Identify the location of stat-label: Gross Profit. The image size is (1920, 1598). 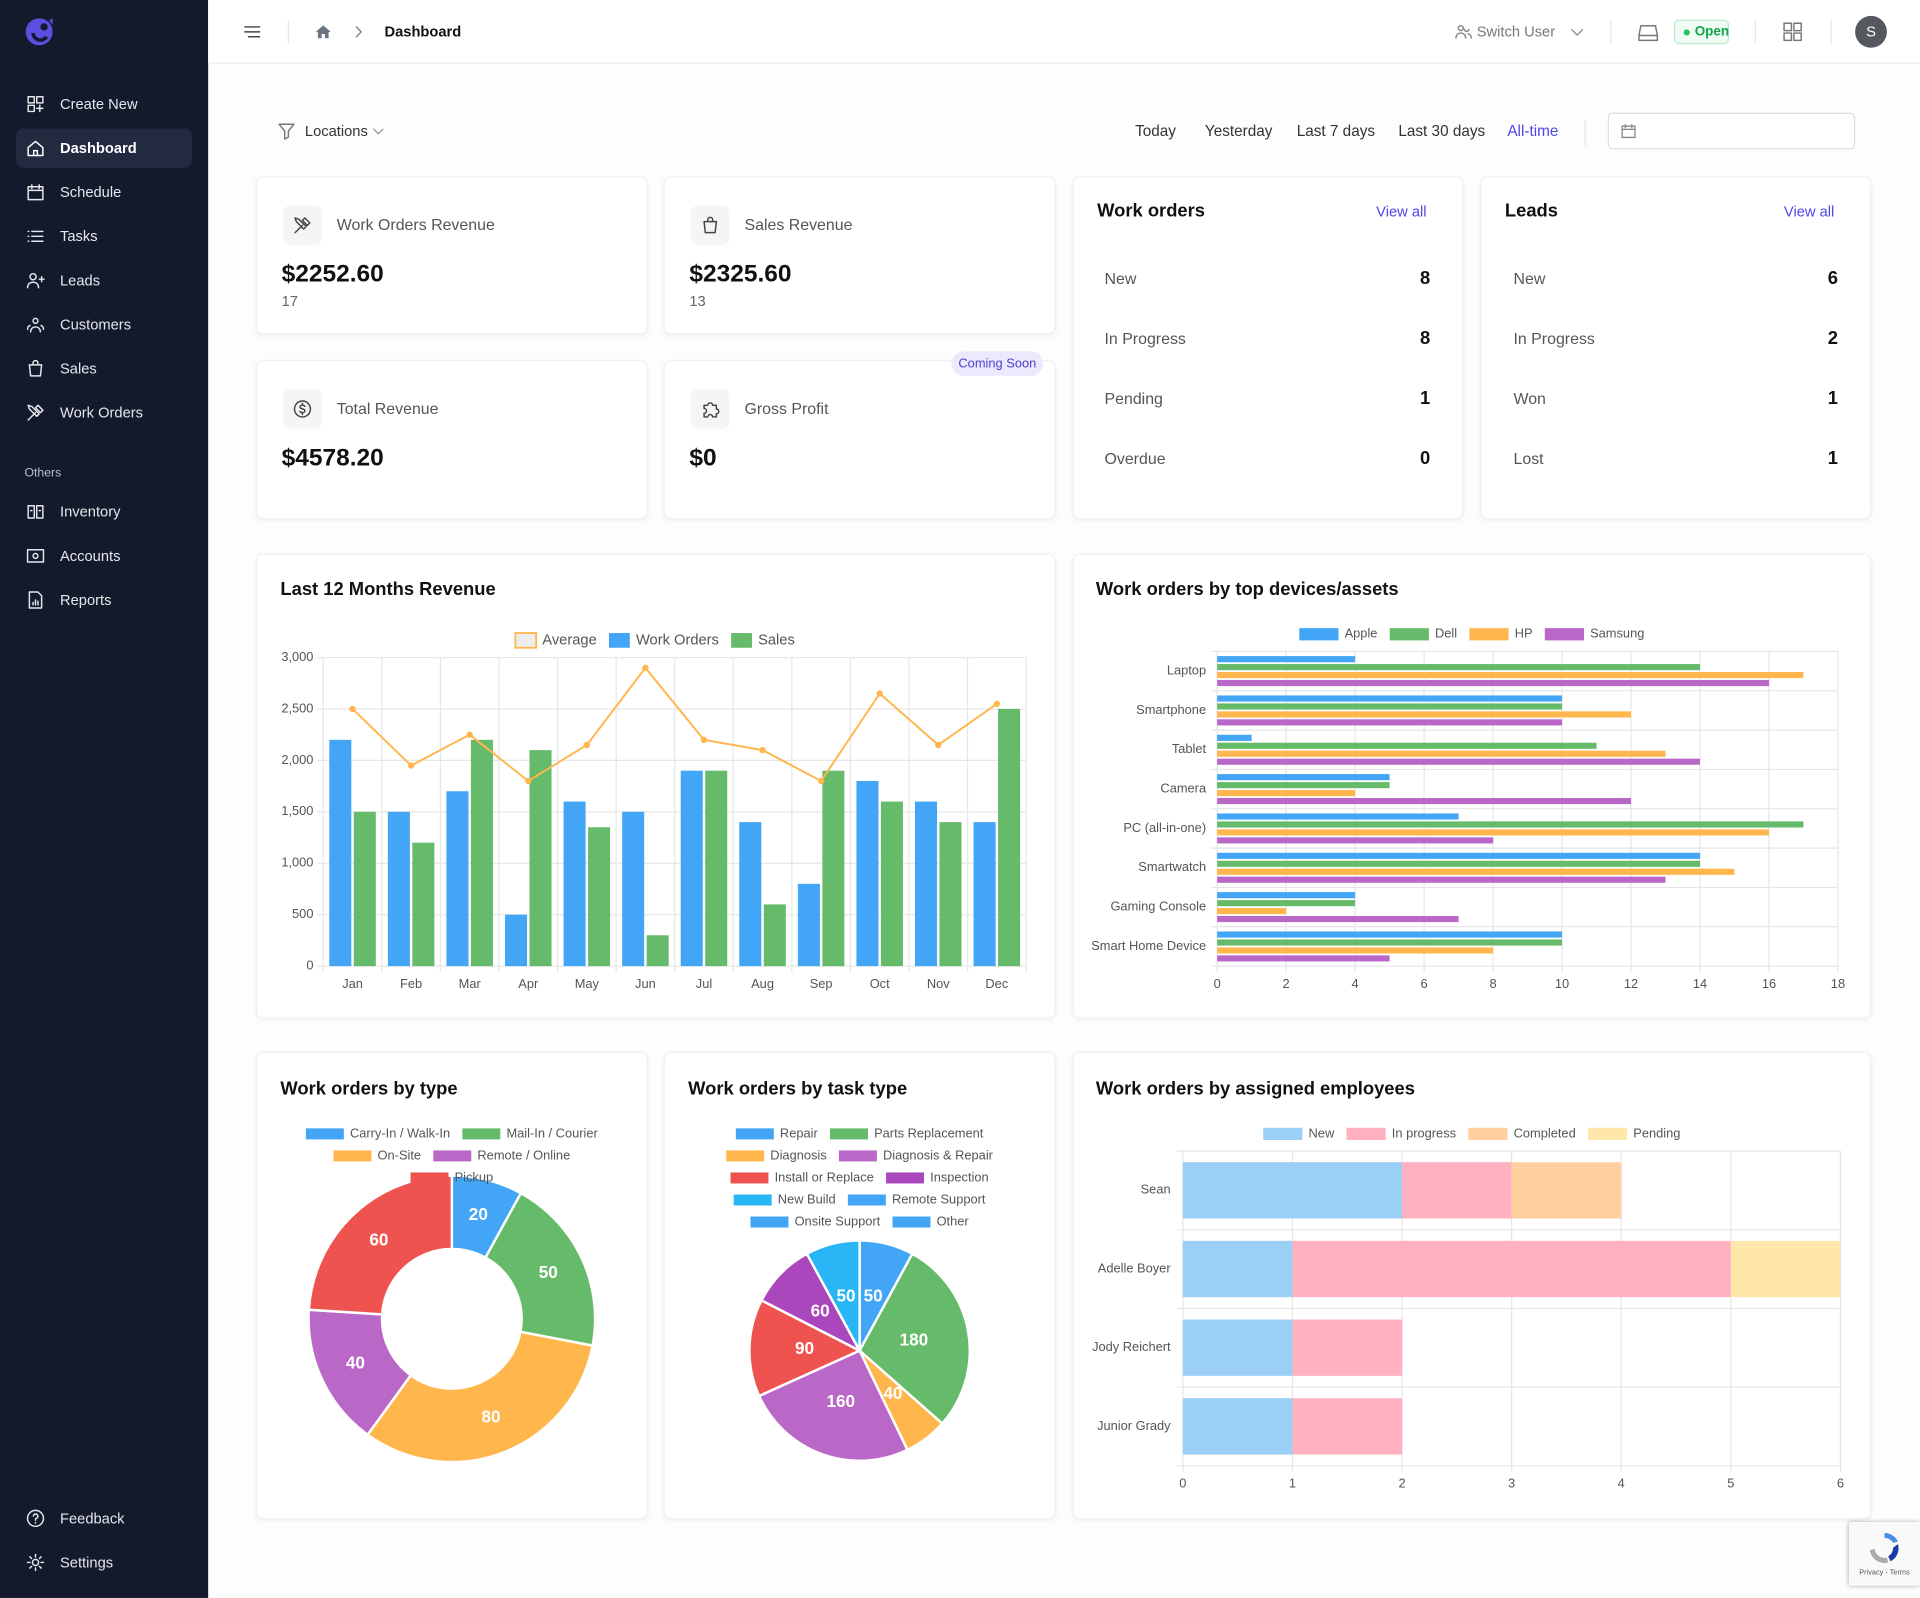
(786, 408).